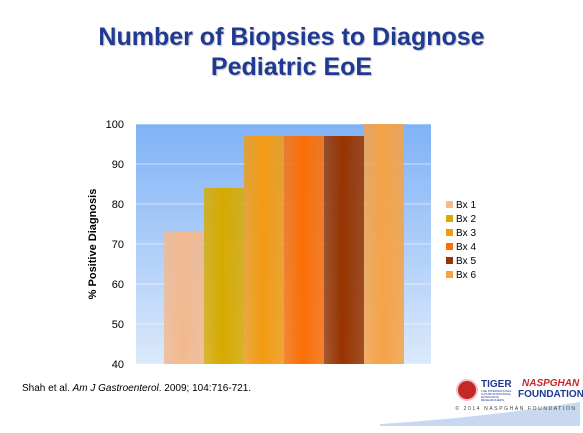 The width and height of the screenshot is (583, 433). Describe the element at coordinates (118, 285) in the screenshot. I see `y-tick-label: 60` at that location.